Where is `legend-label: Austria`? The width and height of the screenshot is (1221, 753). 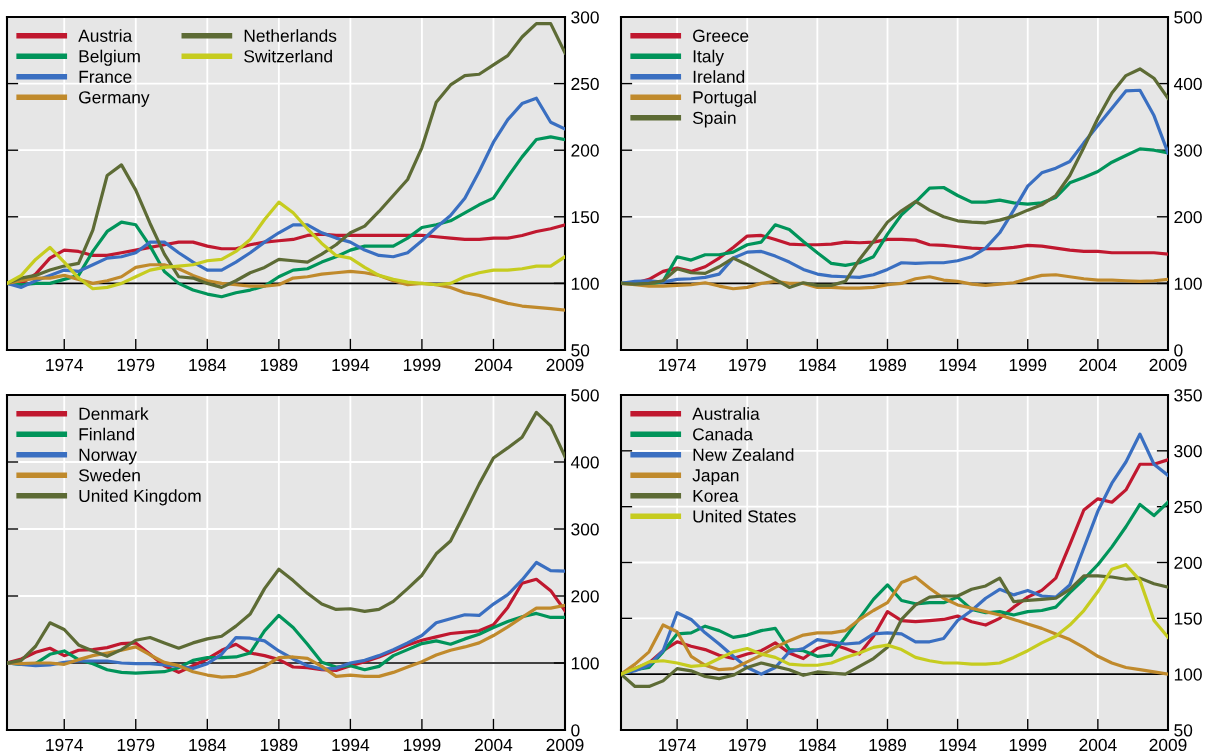 legend-label: Austria is located at coordinates (105, 35).